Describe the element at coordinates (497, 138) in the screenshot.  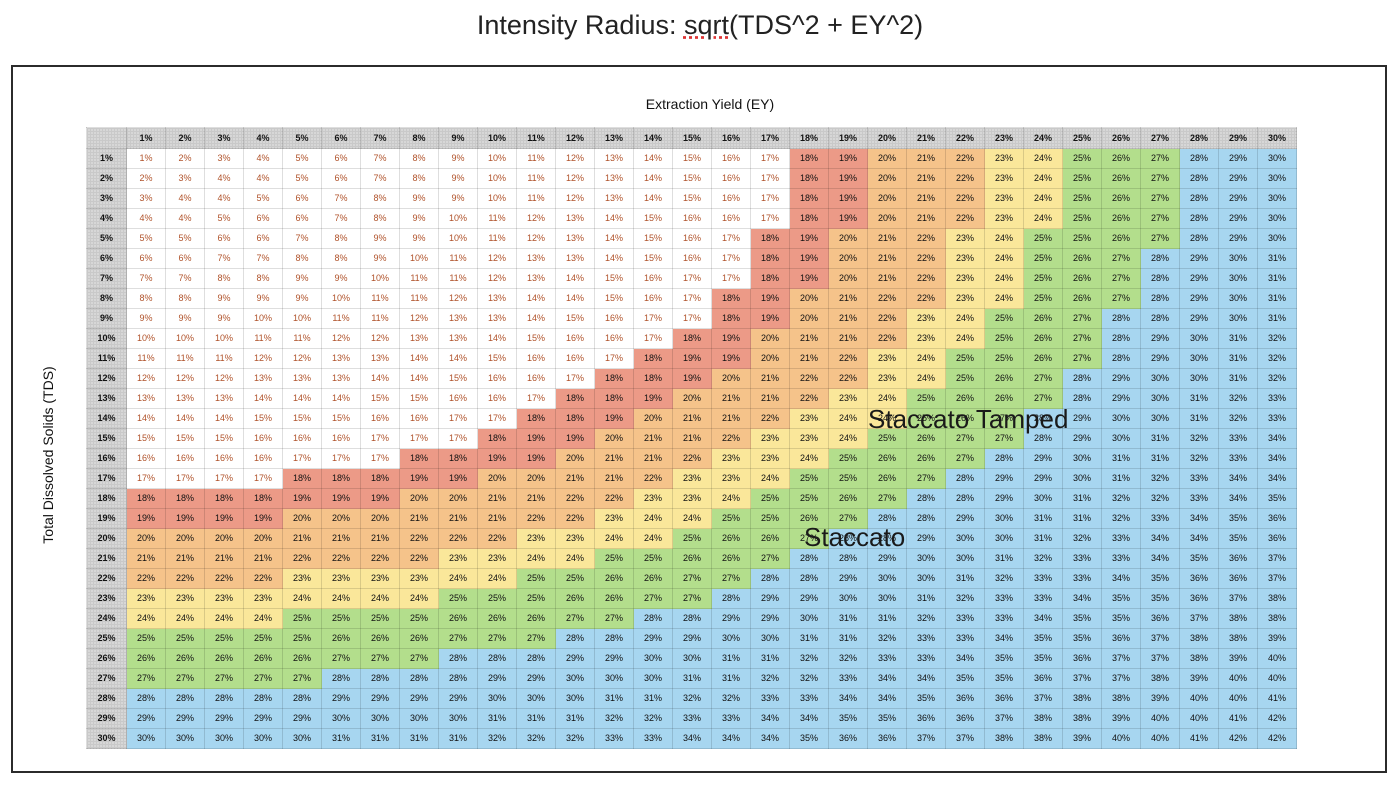
I see `ey-column-header: 10%` at that location.